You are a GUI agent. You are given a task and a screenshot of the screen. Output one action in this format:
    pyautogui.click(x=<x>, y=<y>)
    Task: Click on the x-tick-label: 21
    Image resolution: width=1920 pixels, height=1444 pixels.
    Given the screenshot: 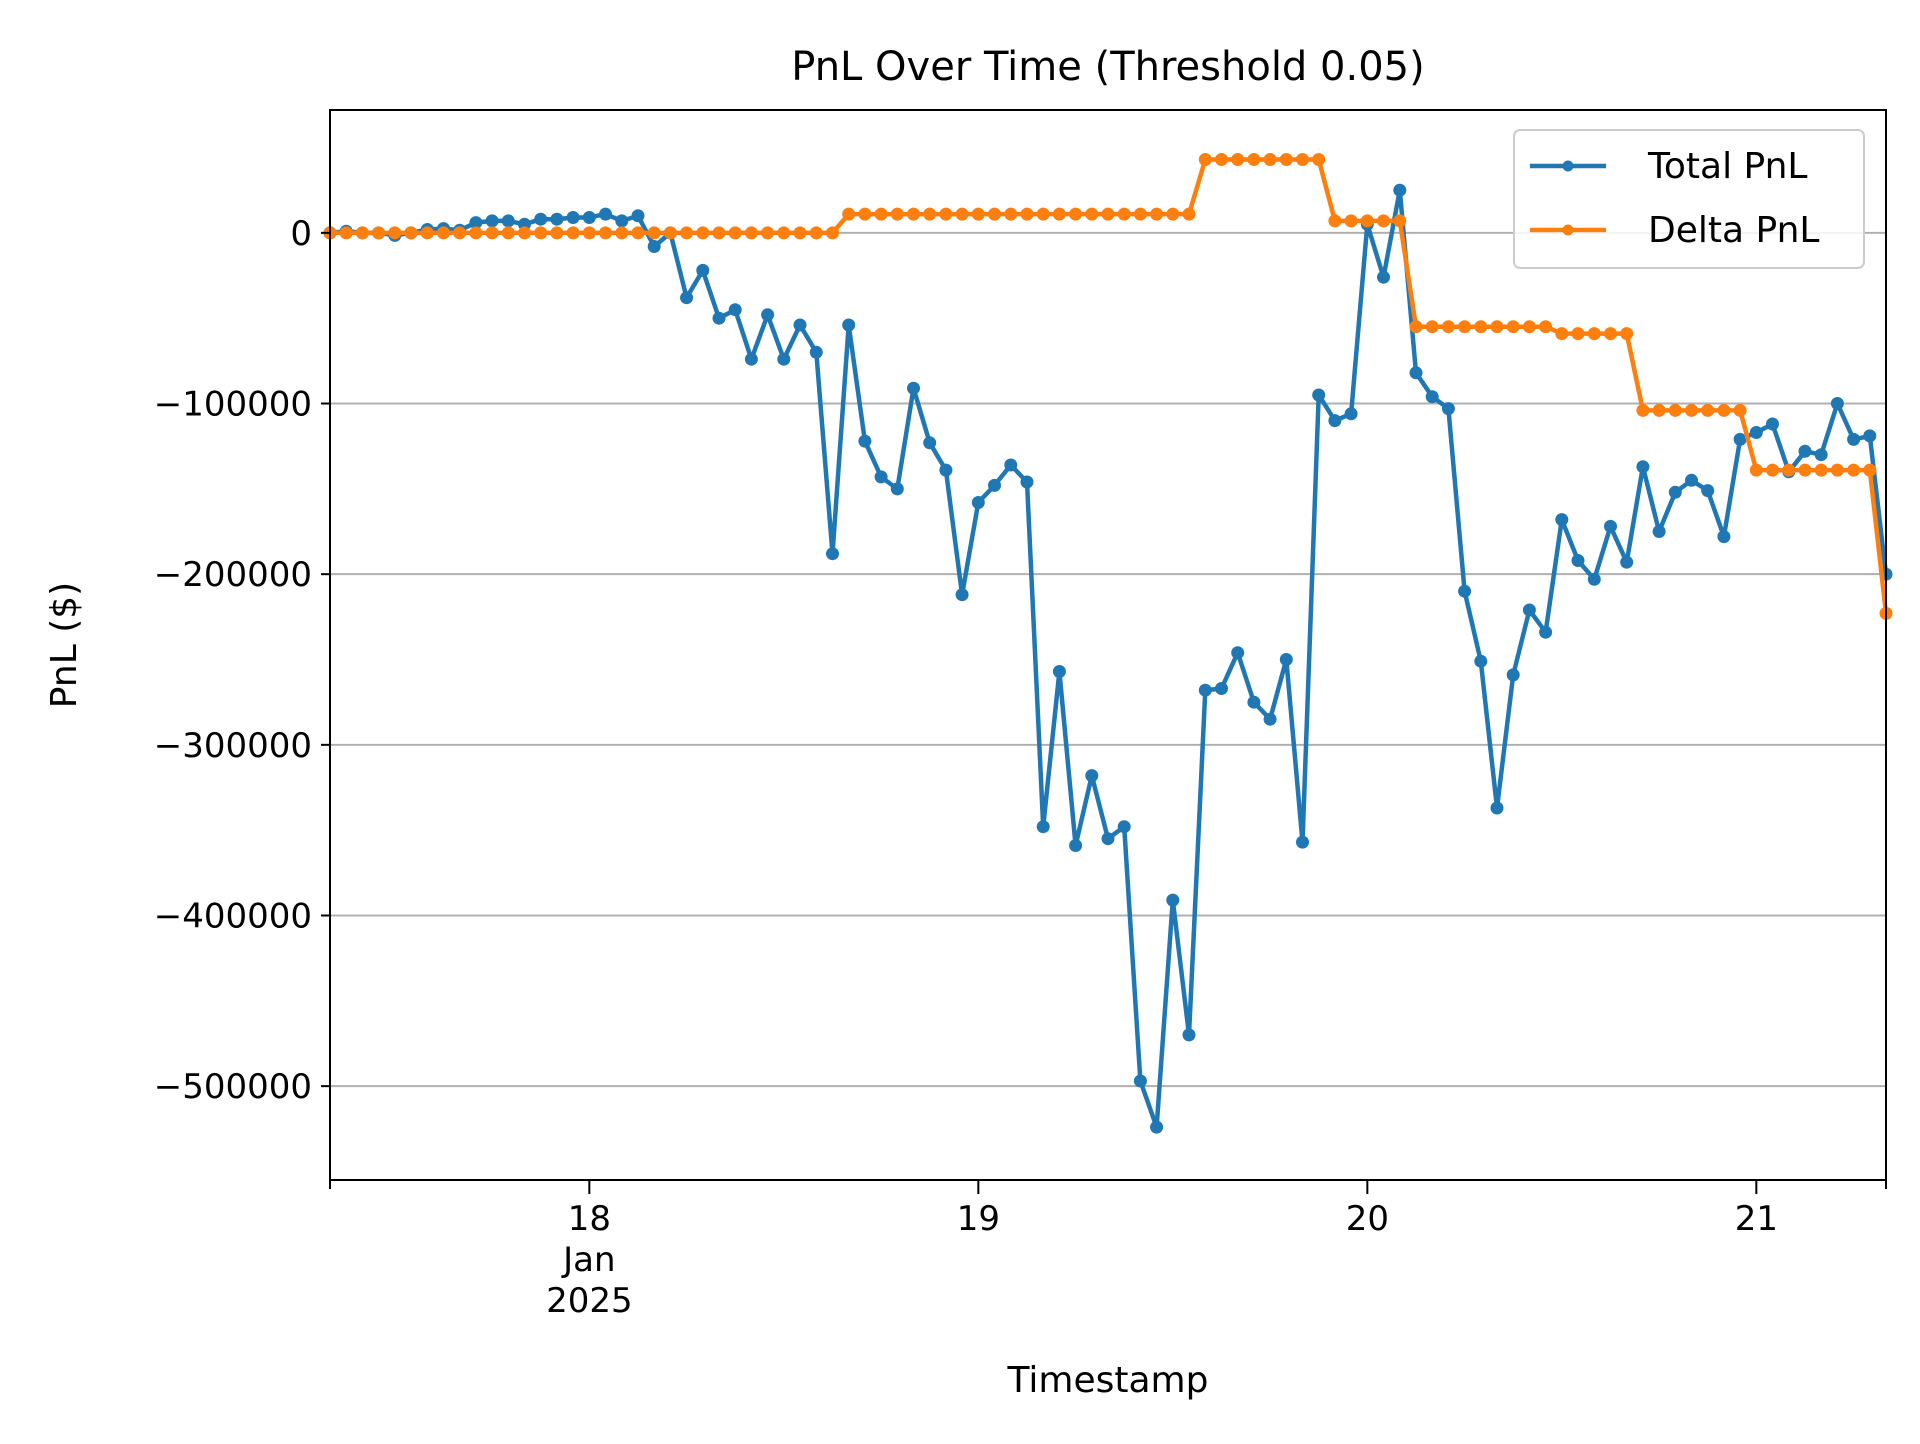 What is the action you would take?
    pyautogui.click(x=1756, y=1219)
    